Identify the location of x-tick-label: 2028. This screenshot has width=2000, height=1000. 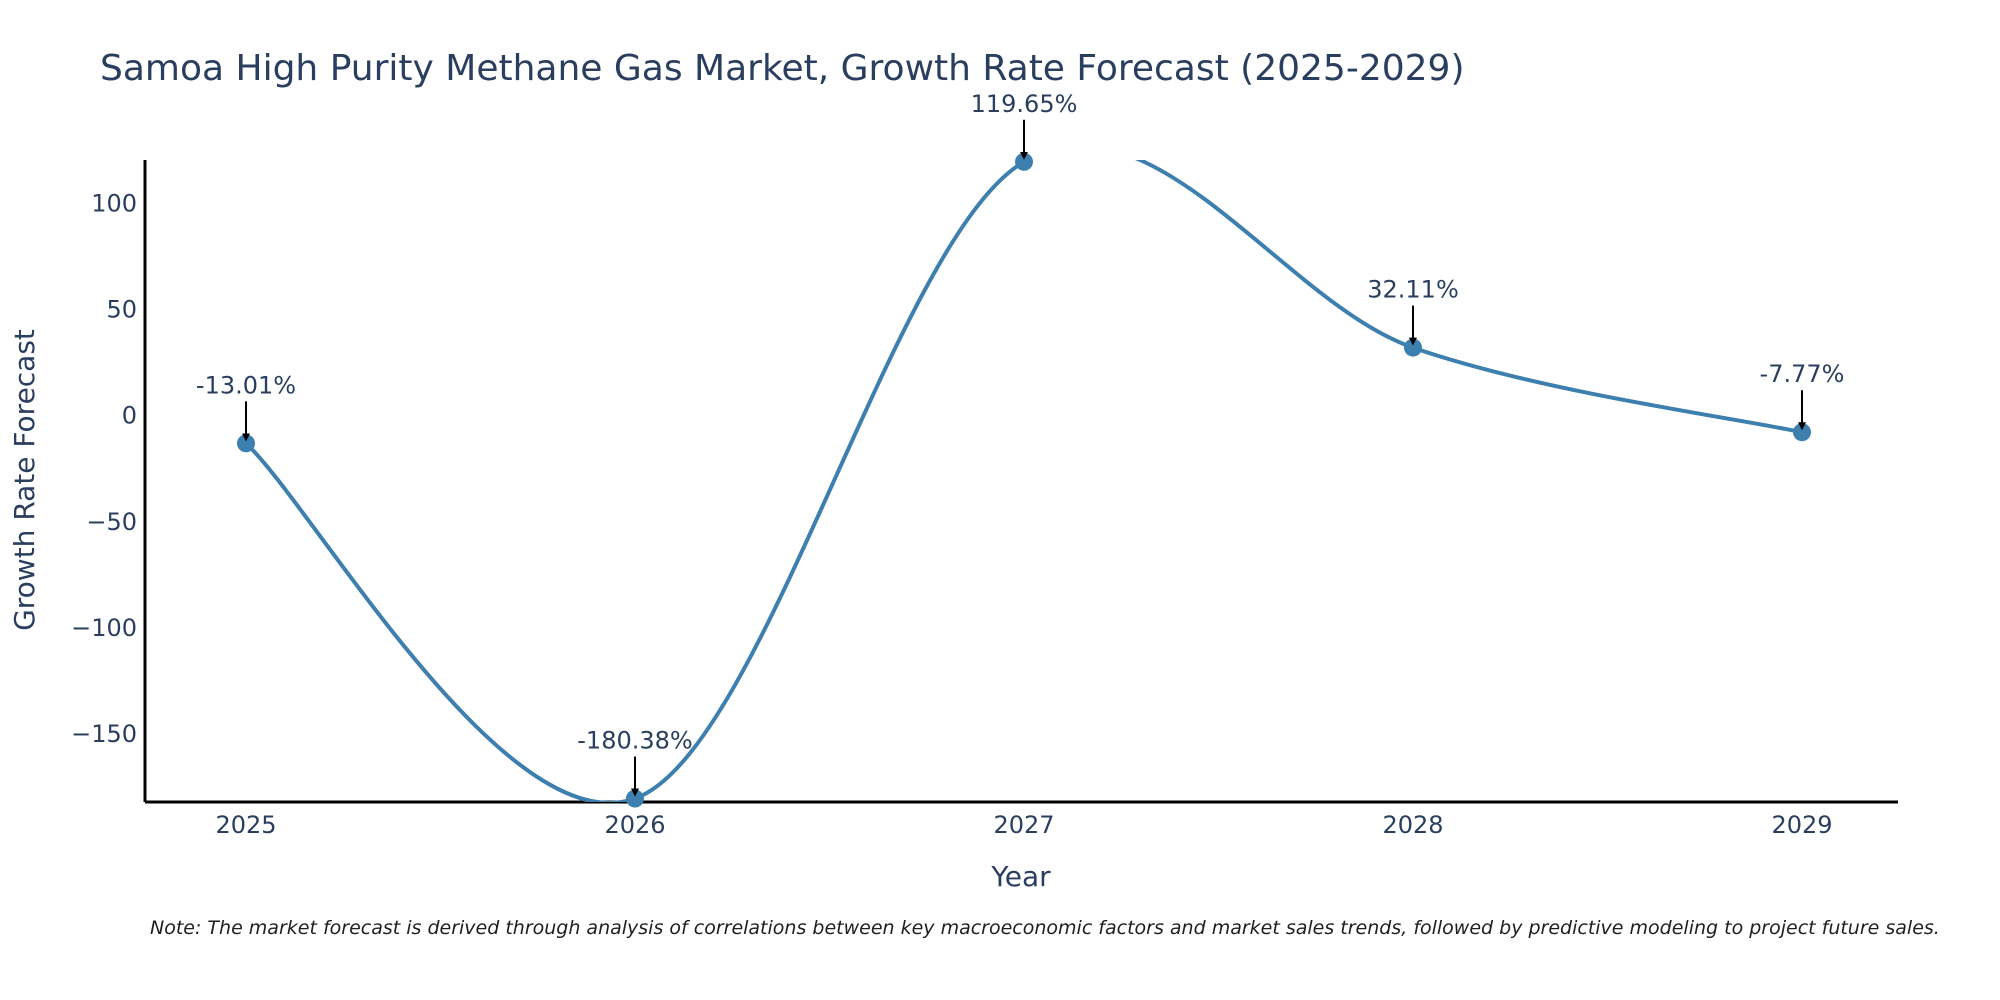
(1412, 825).